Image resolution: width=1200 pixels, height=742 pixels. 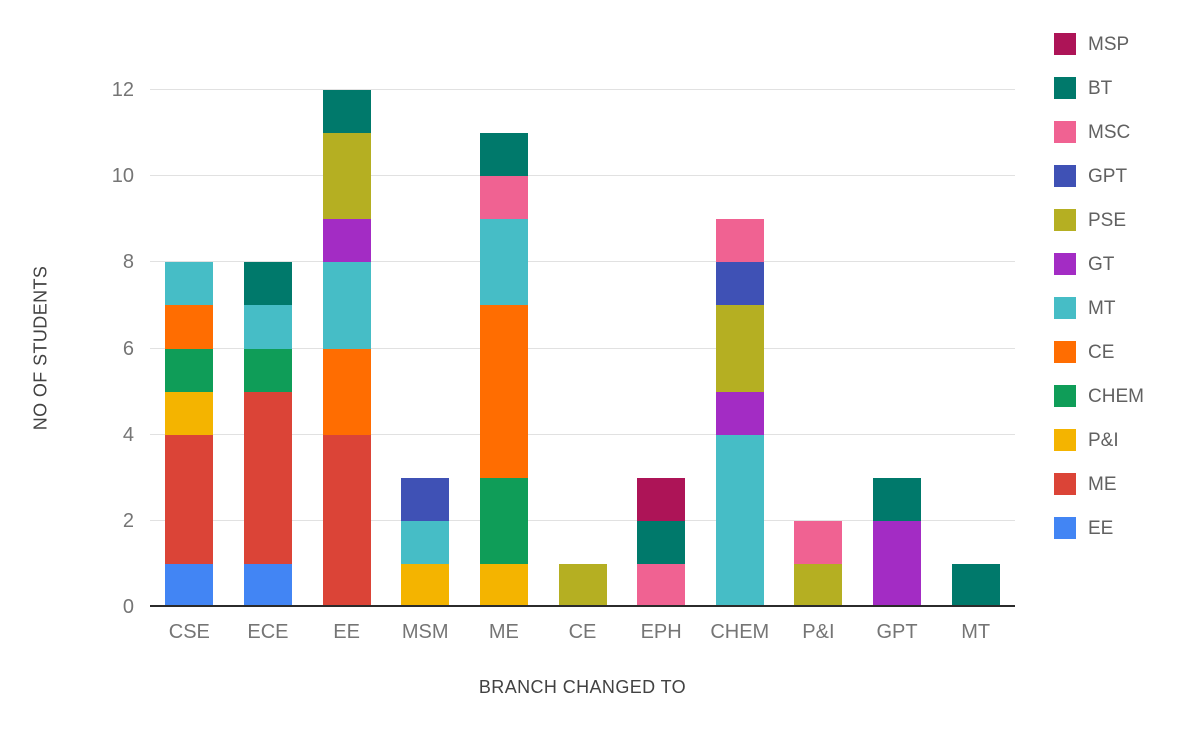 I want to click on bar-segment-CSE-EE, so click(x=189, y=585).